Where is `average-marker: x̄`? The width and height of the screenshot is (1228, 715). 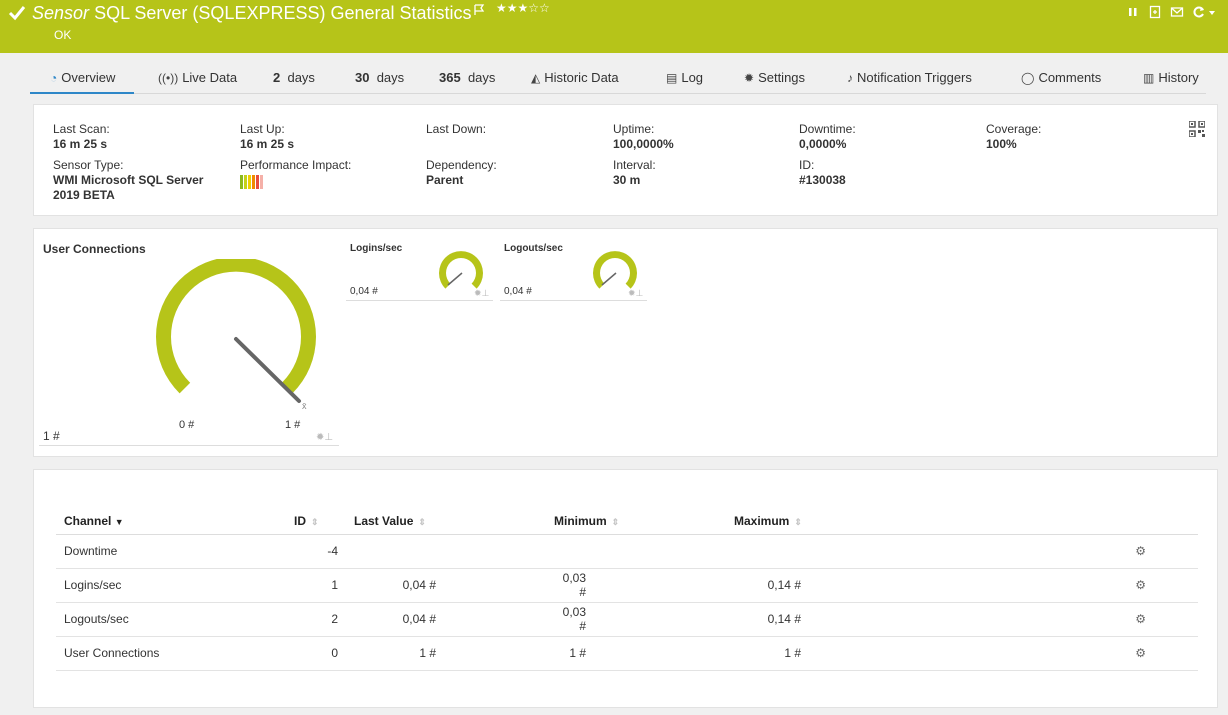
average-marker: x̄ is located at coordinates (304, 406).